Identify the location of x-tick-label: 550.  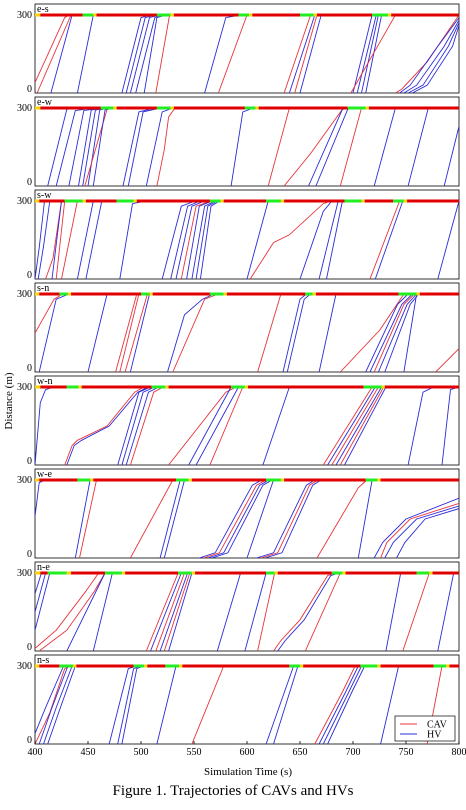
(194, 752).